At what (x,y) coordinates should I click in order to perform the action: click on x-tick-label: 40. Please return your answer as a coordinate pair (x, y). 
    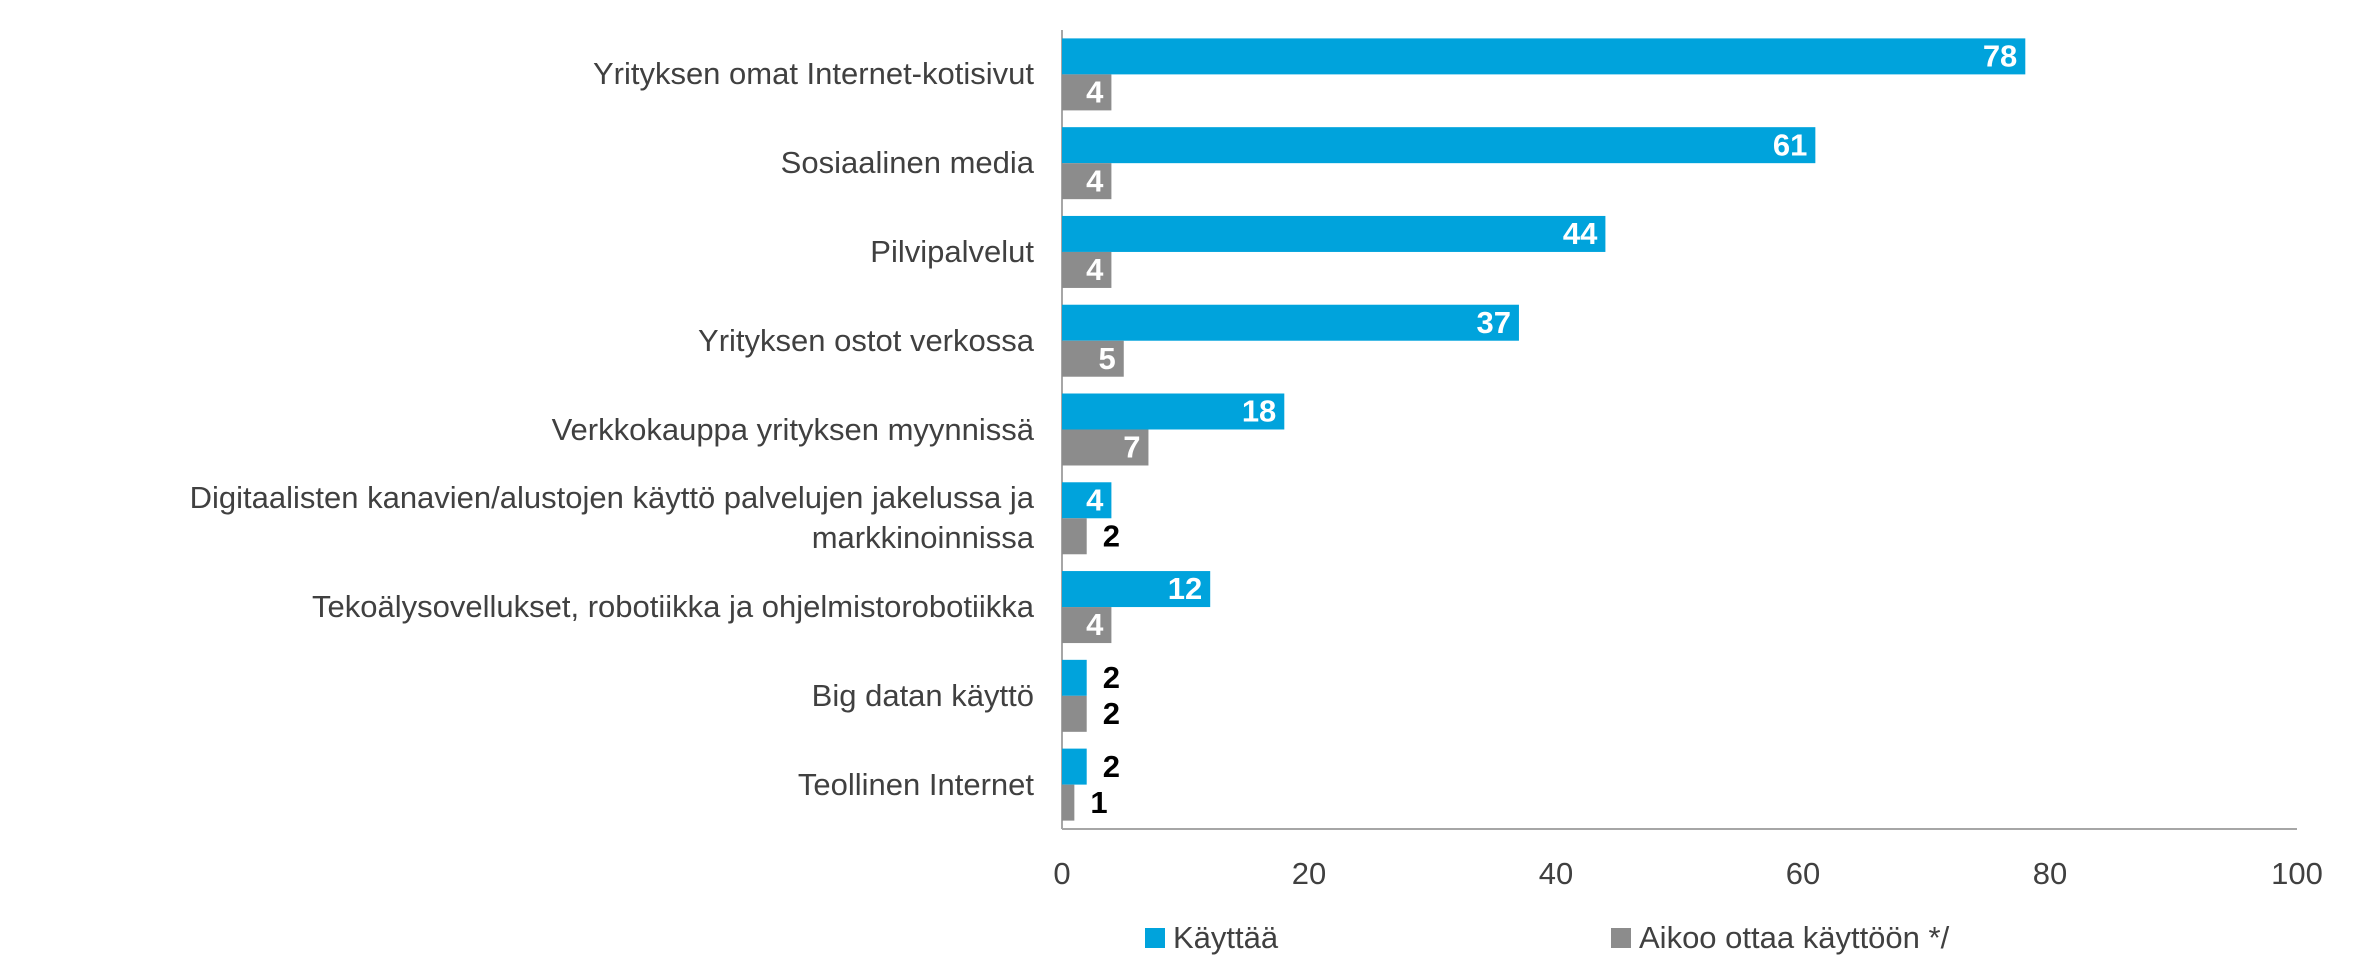
    Looking at the image, I should click on (1556, 873).